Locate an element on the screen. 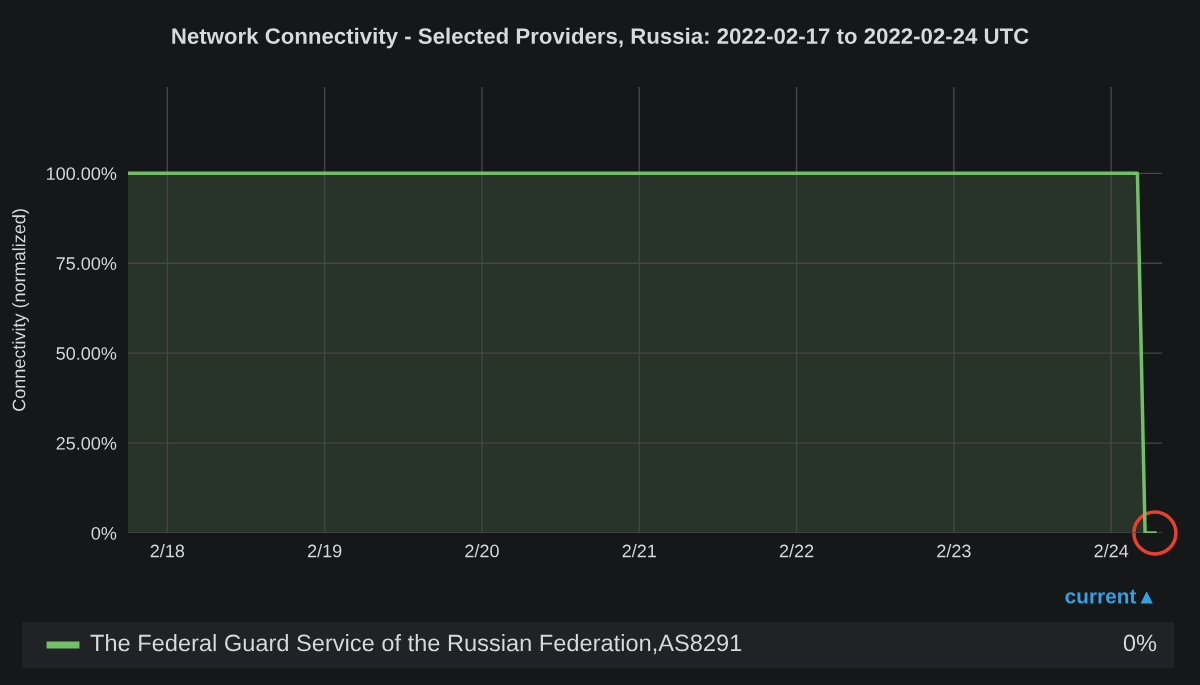 The image size is (1200, 685). y-tick-label: 50.00% is located at coordinates (86, 353).